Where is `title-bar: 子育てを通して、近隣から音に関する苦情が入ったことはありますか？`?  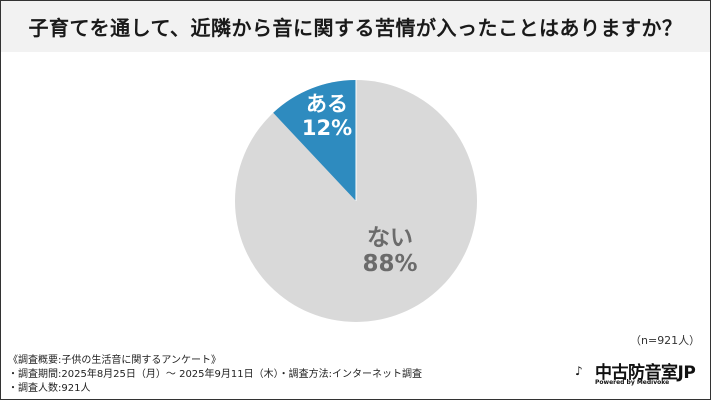
title-bar: 子育てを通して、近隣から音に関する苦情が入ったことはありますか？ is located at coordinates (355, 26).